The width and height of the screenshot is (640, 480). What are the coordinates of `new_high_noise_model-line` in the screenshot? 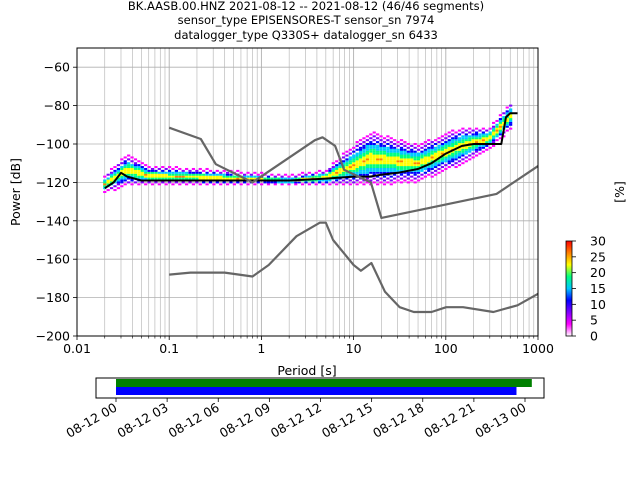 It's located at (353, 172).